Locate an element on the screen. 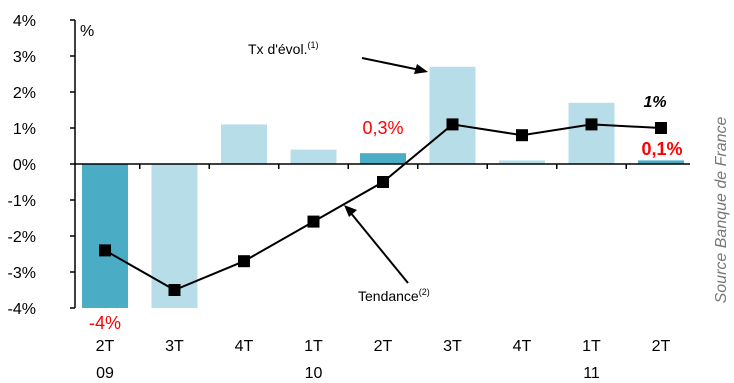  last-bar-value-label: 0,1% is located at coordinates (661, 149).